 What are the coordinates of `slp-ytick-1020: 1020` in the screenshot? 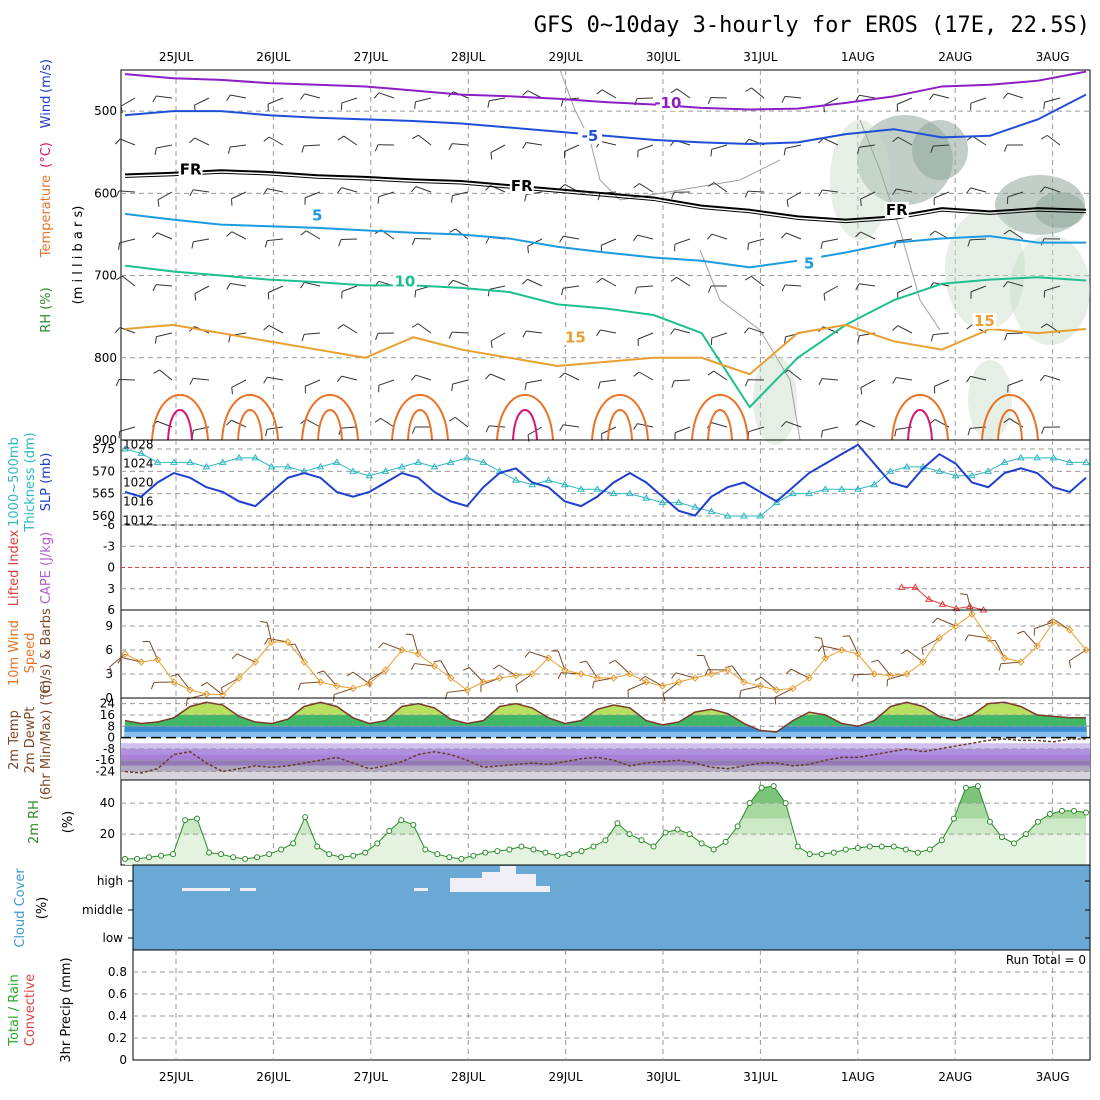 It's located at (138, 483).